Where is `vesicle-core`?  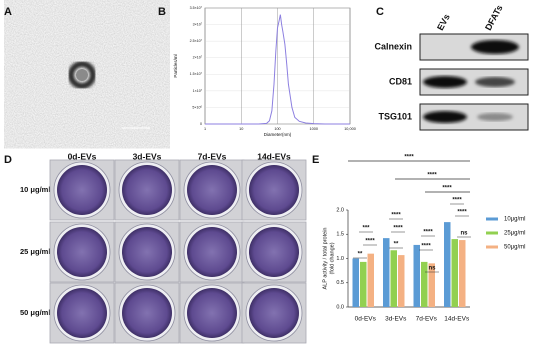
vesicle-core is located at coordinates (82, 75).